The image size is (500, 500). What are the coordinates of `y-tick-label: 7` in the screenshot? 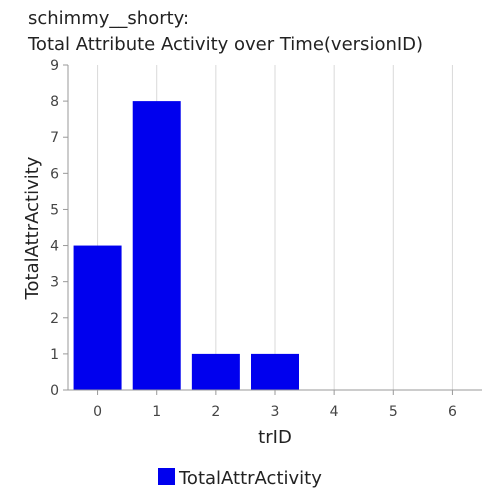 It's located at (54, 138).